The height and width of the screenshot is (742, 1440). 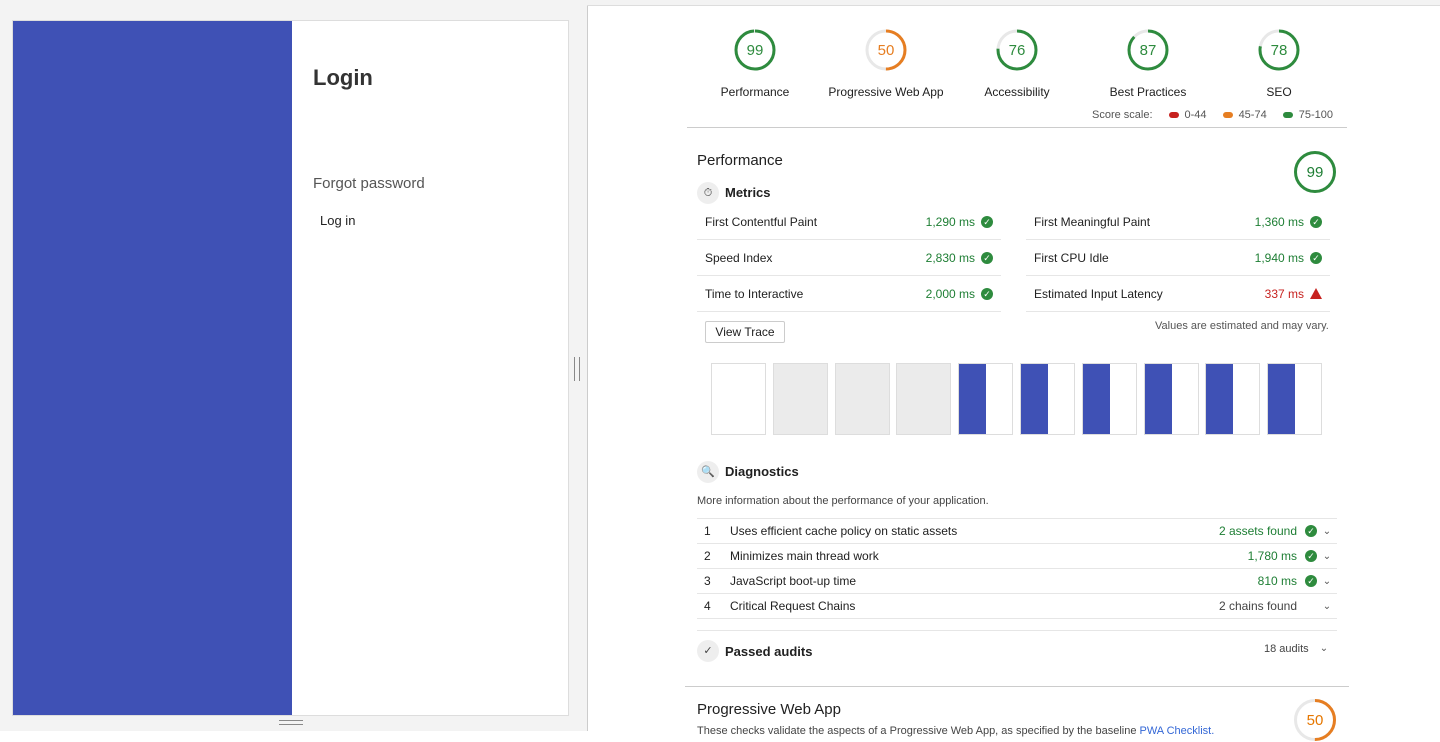 I want to click on resize-handle-bottom, so click(x=291, y=722).